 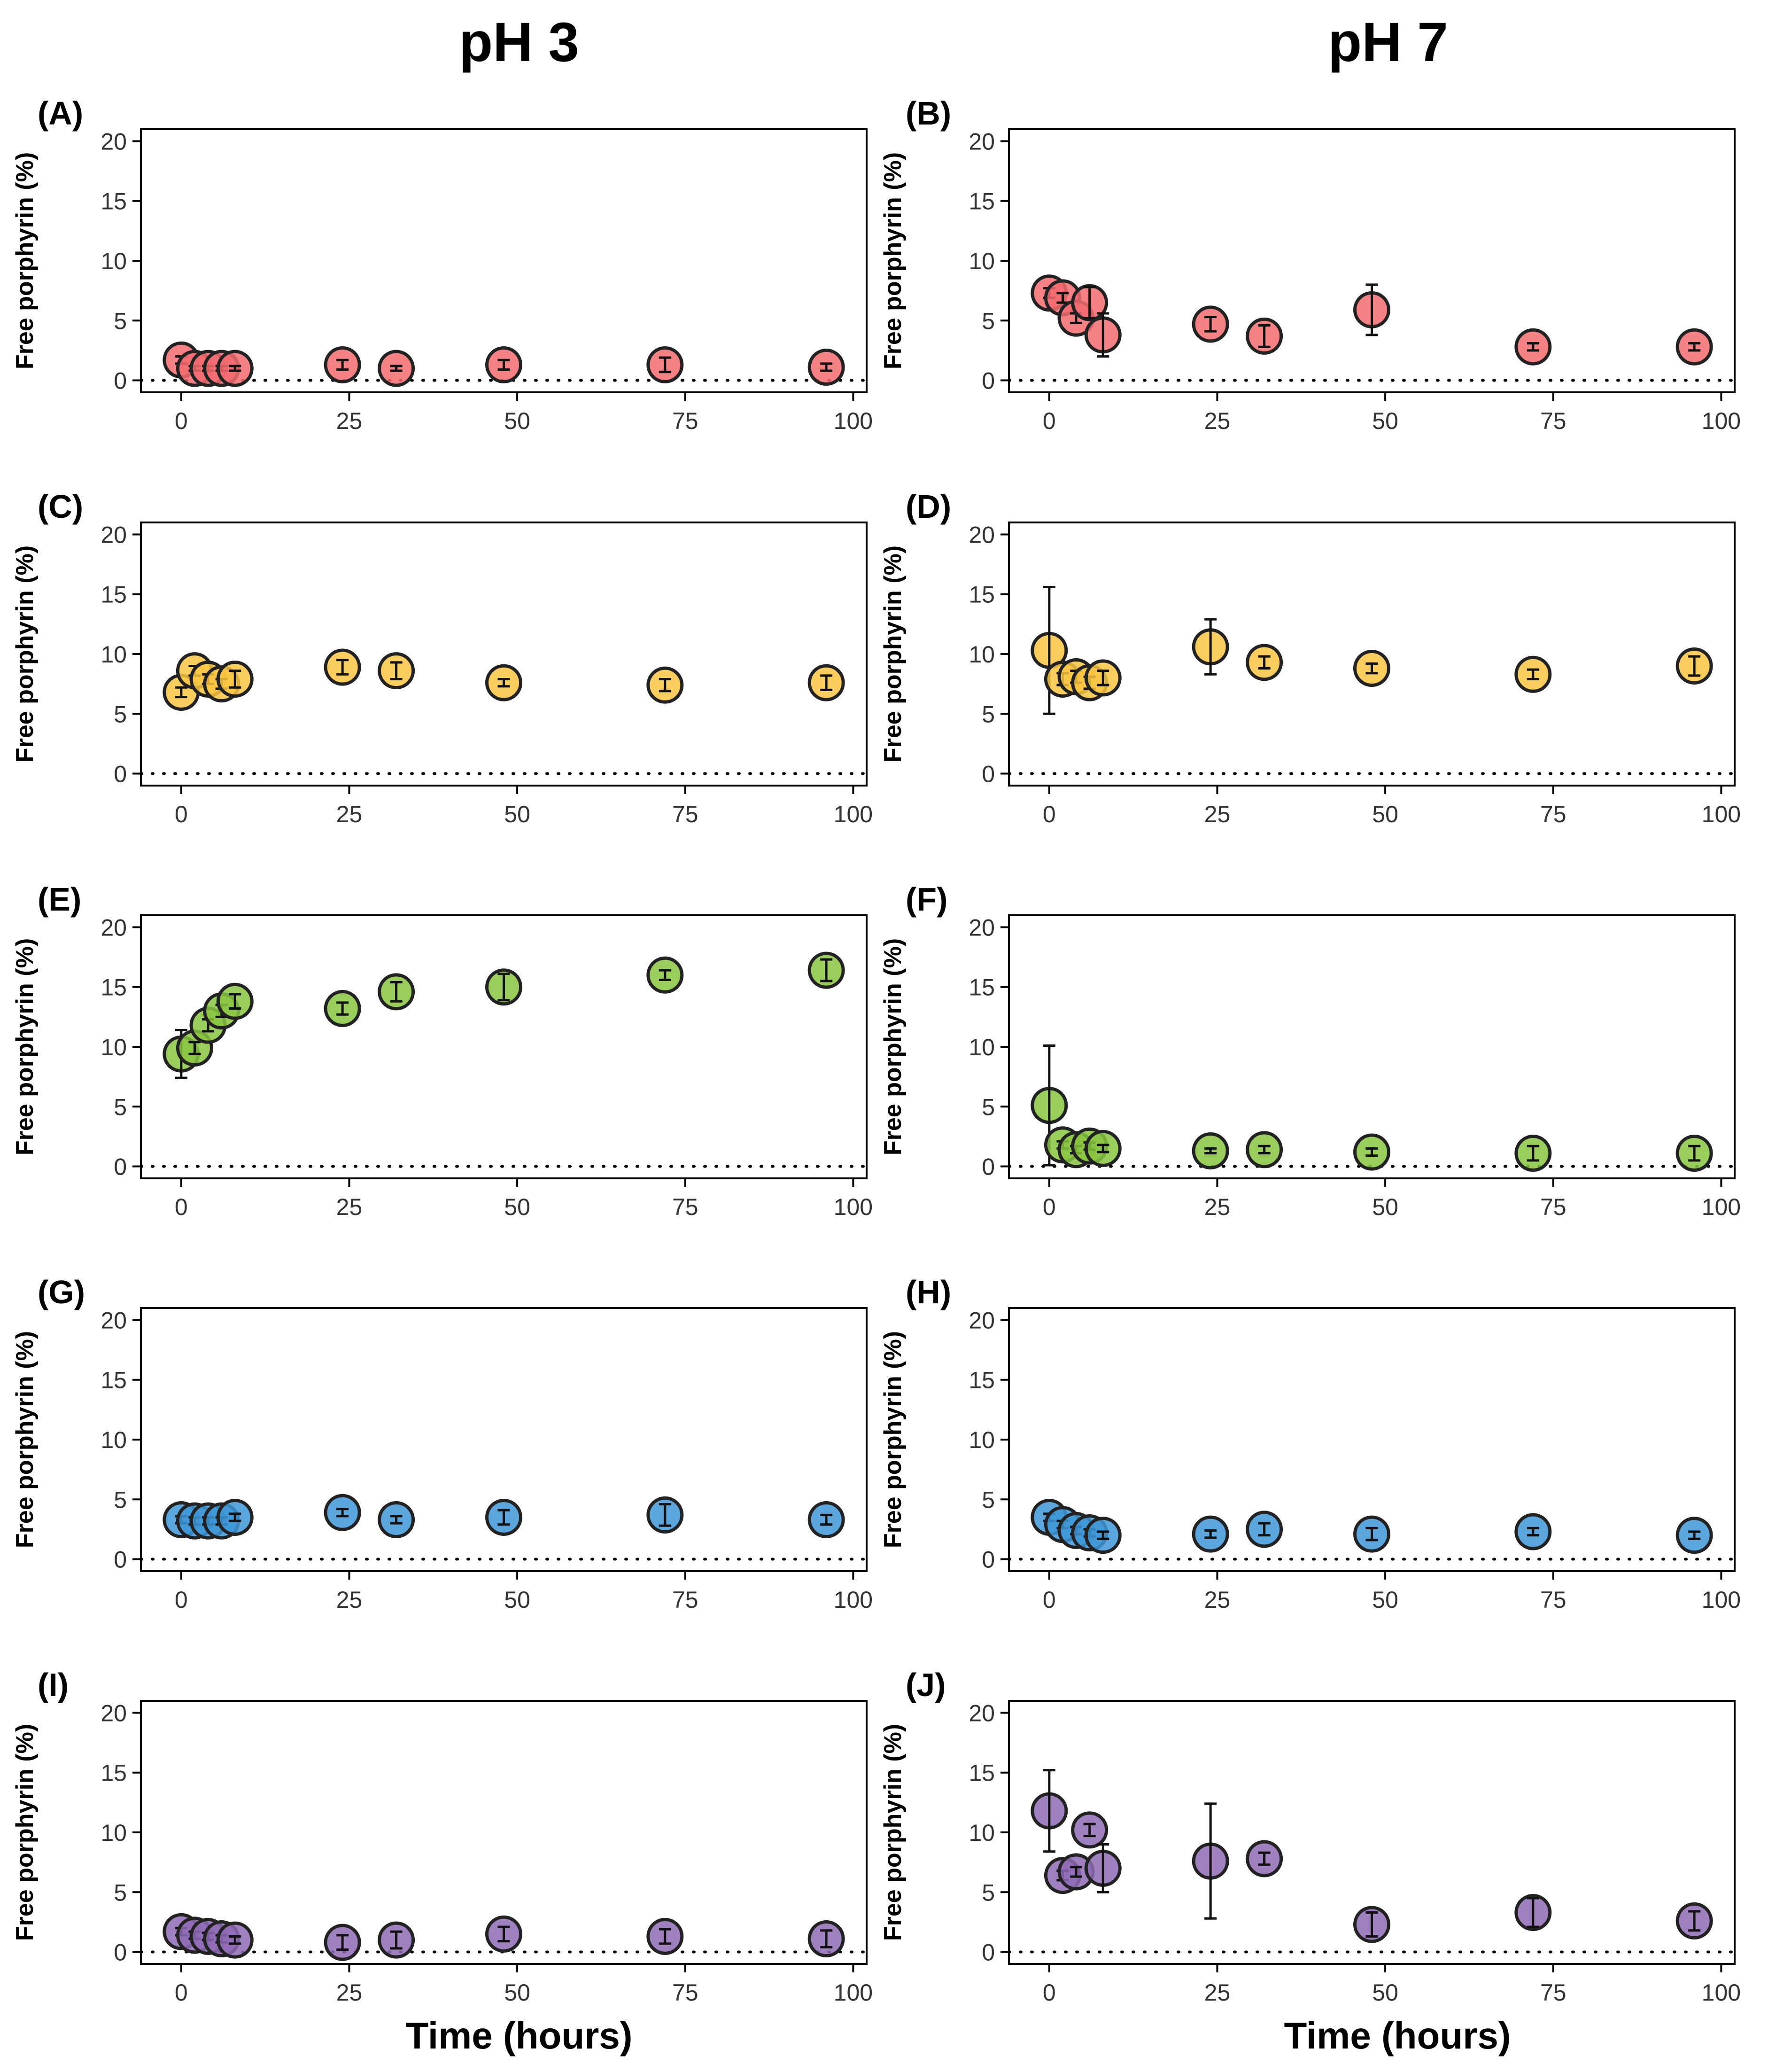 What do you see at coordinates (442, 658) in the screenshot?
I see `panel-c: (C) Free porphyrin (%) 0 5 10 15 20 0 25 50 75 100` at bounding box center [442, 658].